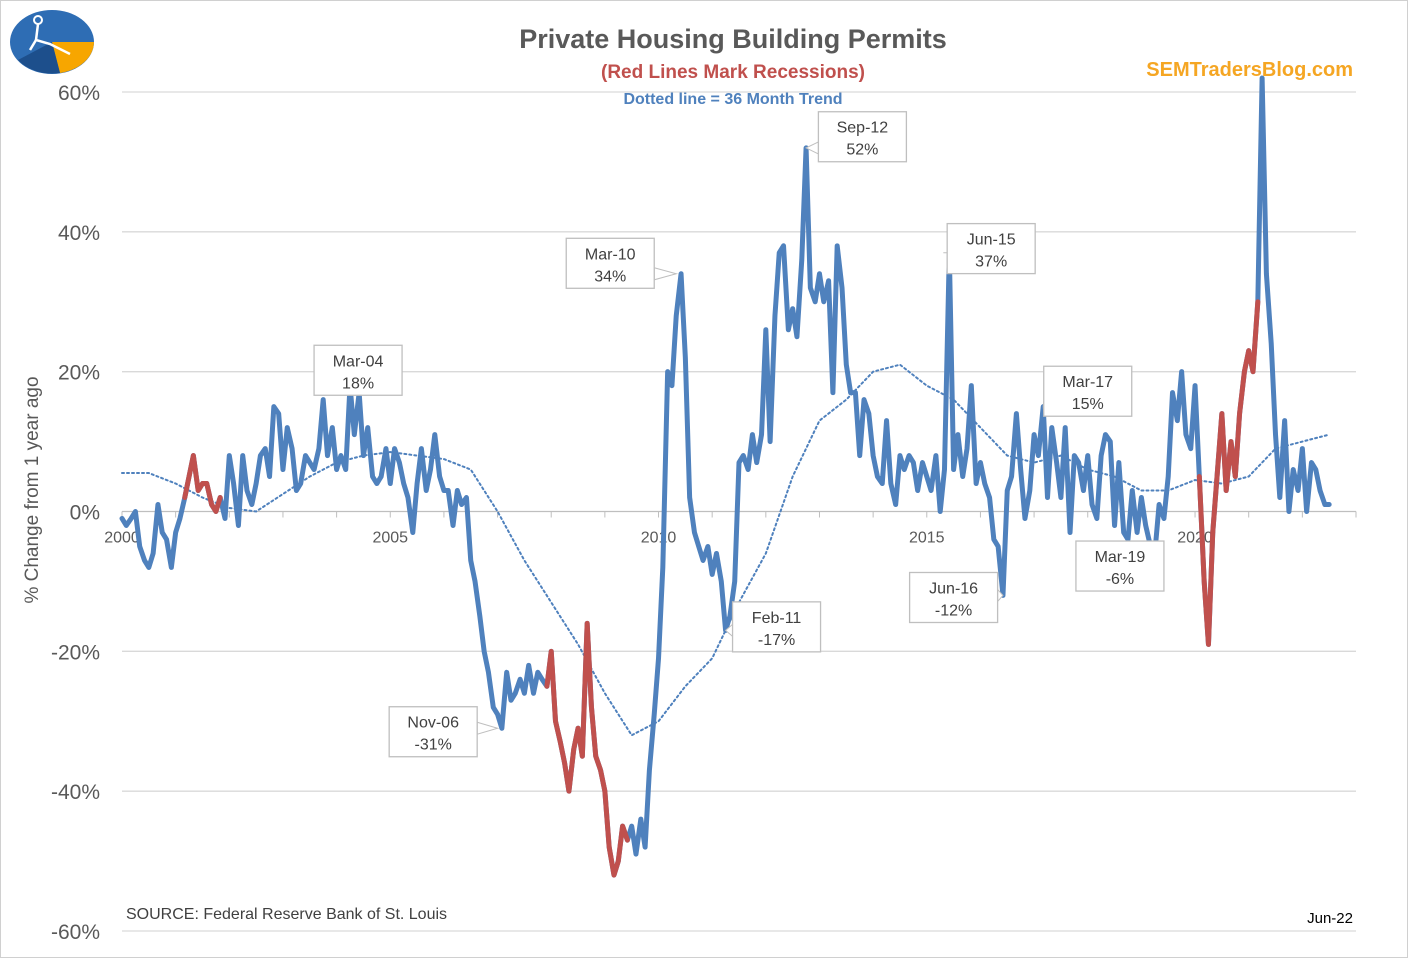 Image resolution: width=1408 pixels, height=958 pixels. I want to click on annotation-value: 52%, so click(862, 150).